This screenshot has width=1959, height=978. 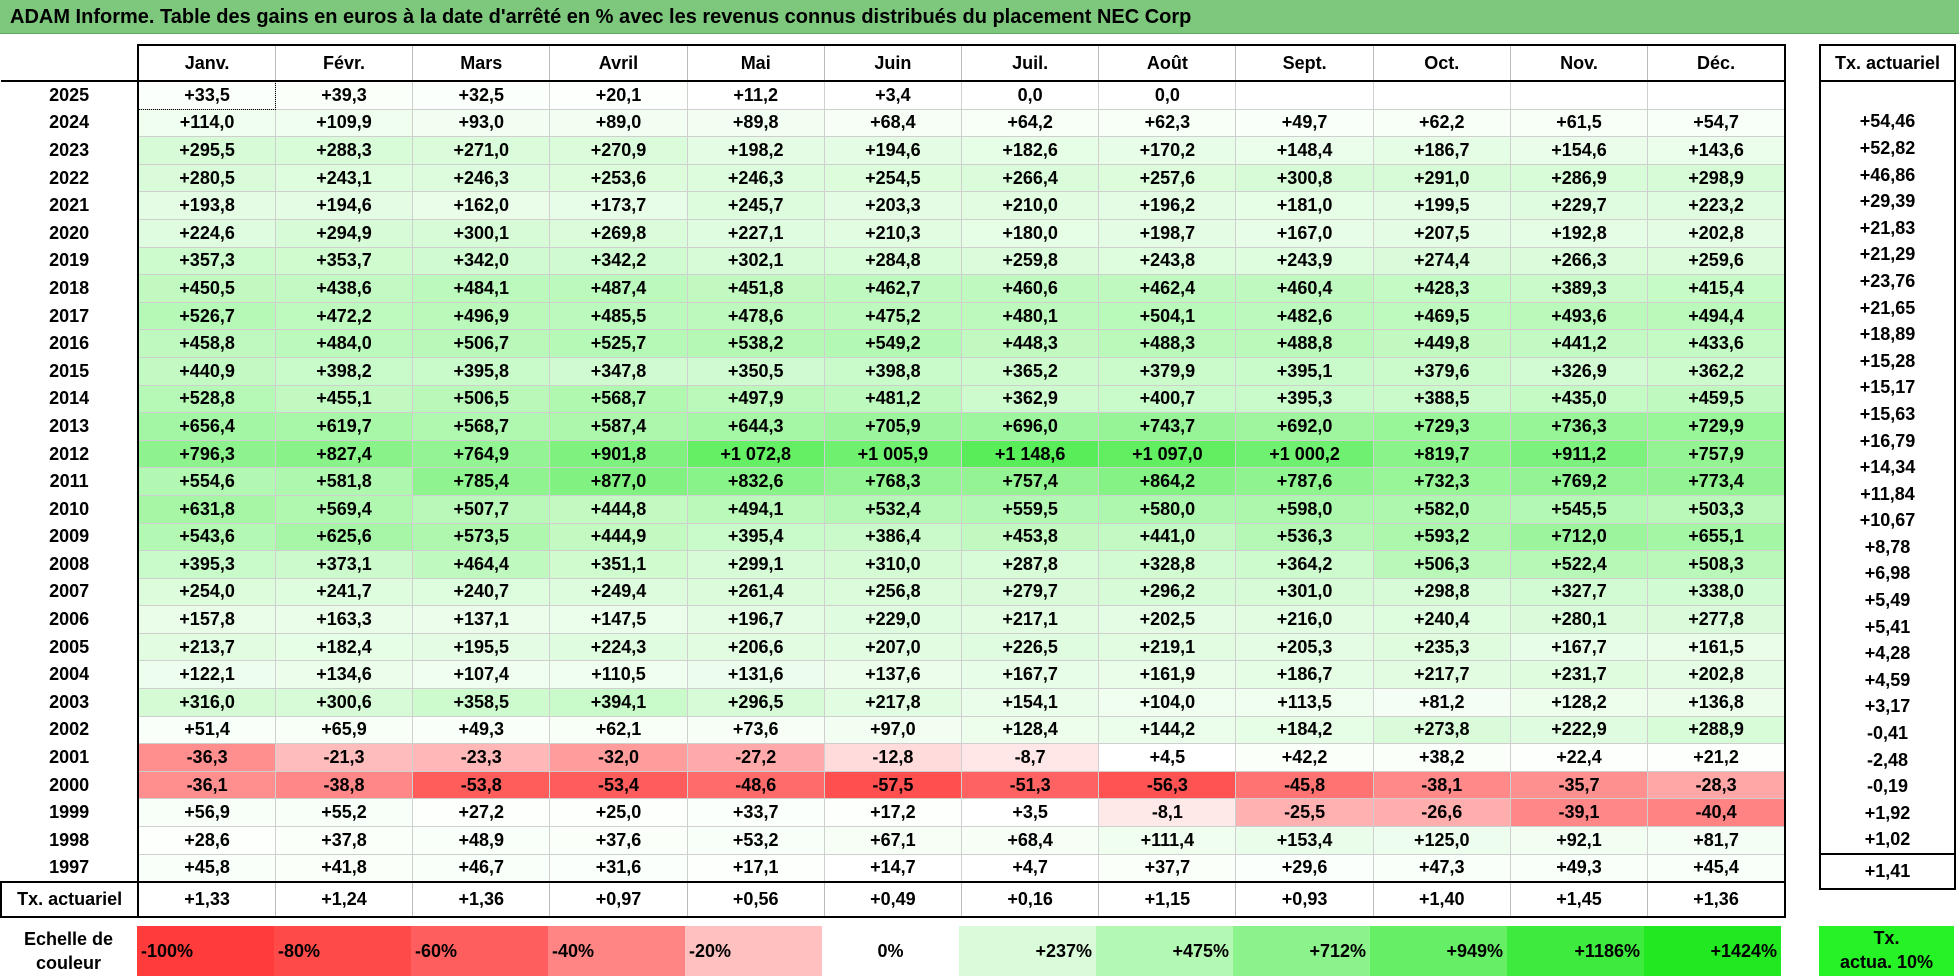 I want to click on gain-cell: +480,1, so click(x=1030, y=316).